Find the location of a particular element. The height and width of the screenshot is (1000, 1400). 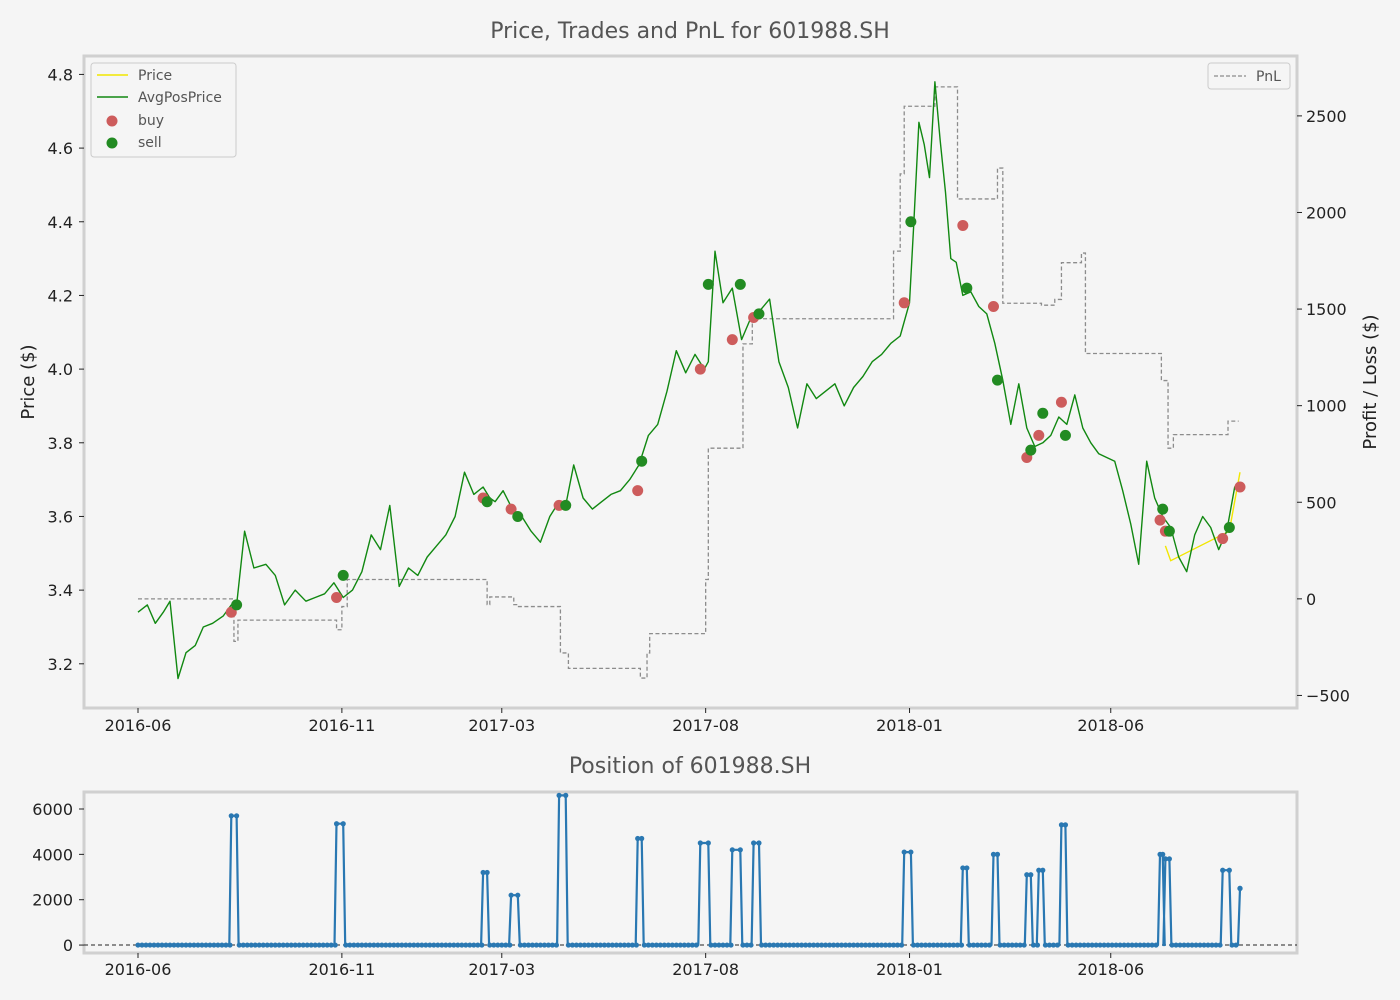

main-x-tick-label: 2018-01 is located at coordinates (909, 725).